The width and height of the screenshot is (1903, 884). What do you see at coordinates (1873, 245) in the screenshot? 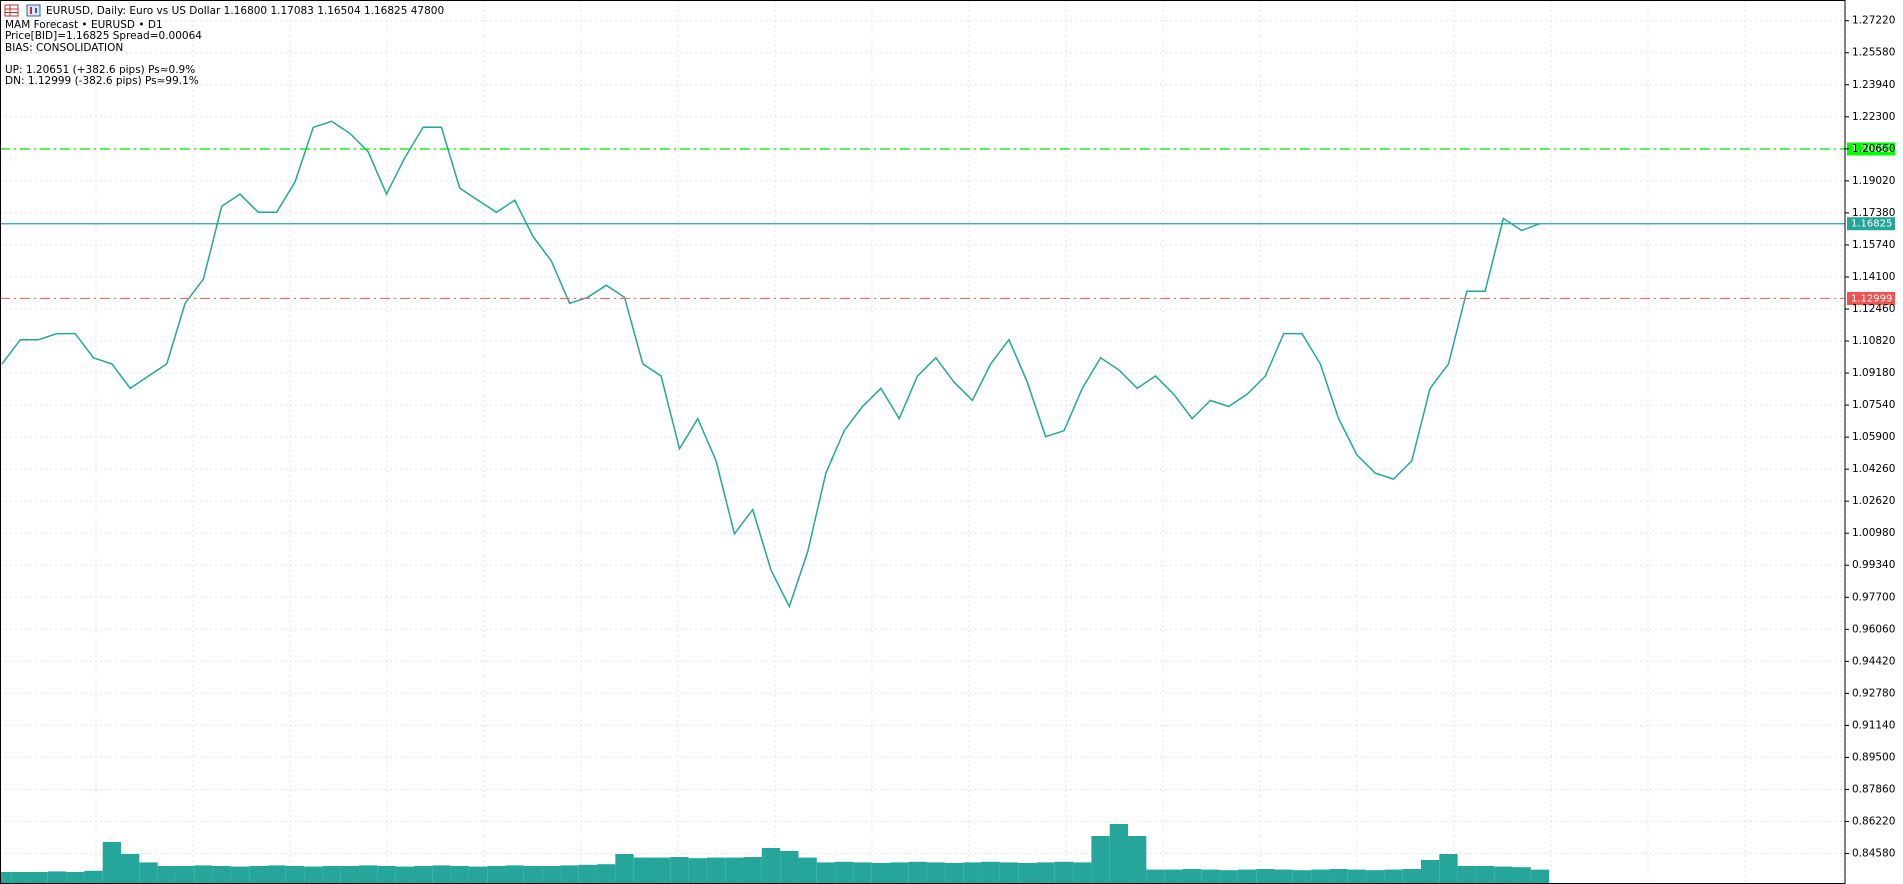
I see `y-tick-label: 1.15740` at bounding box center [1873, 245].